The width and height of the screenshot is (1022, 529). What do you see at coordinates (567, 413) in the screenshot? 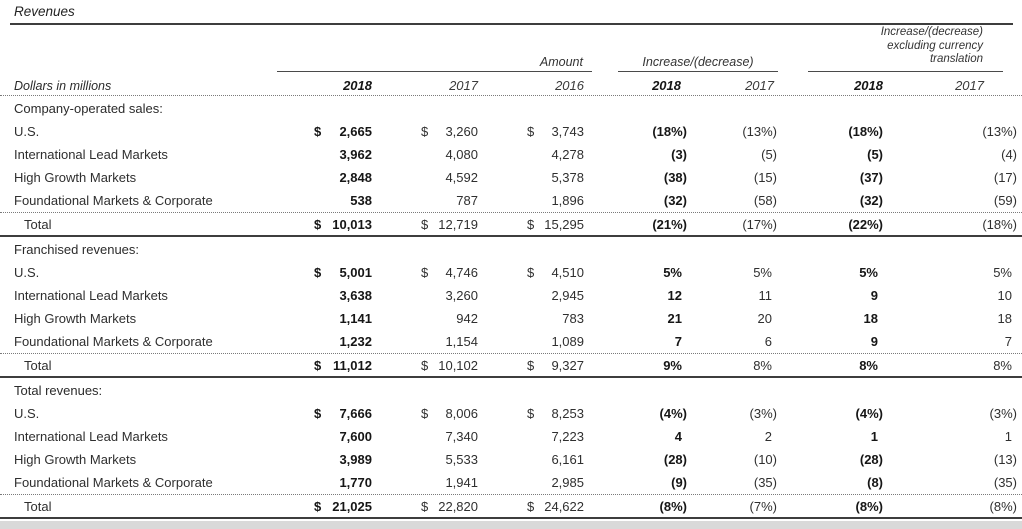
I see `amount-2016-value: 8,253` at bounding box center [567, 413].